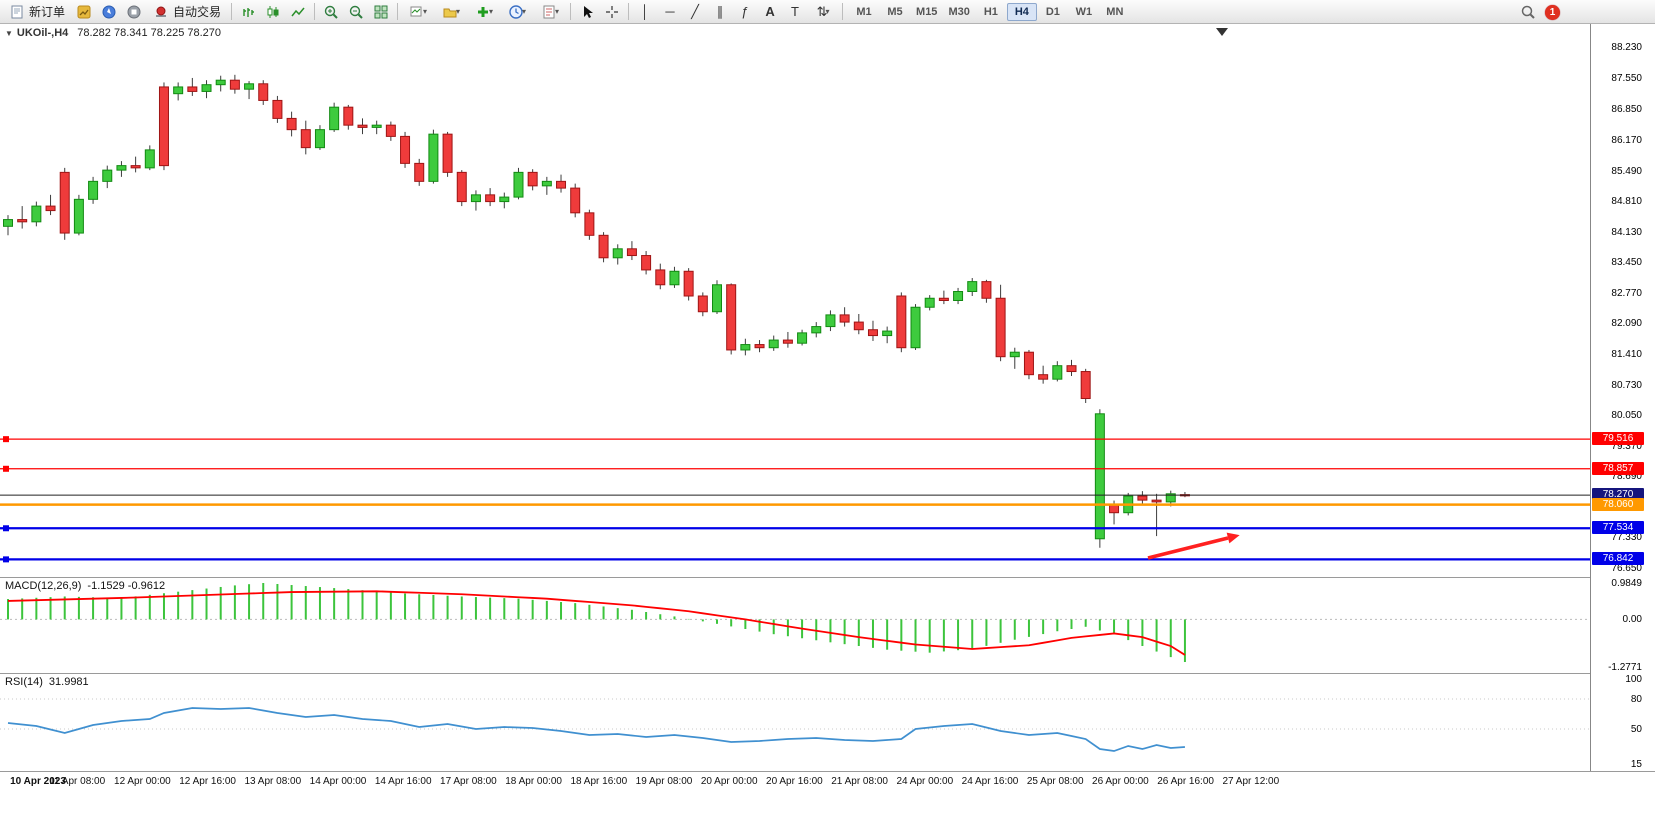  Describe the element at coordinates (109, 12) in the screenshot. I see `navigator-button` at that location.